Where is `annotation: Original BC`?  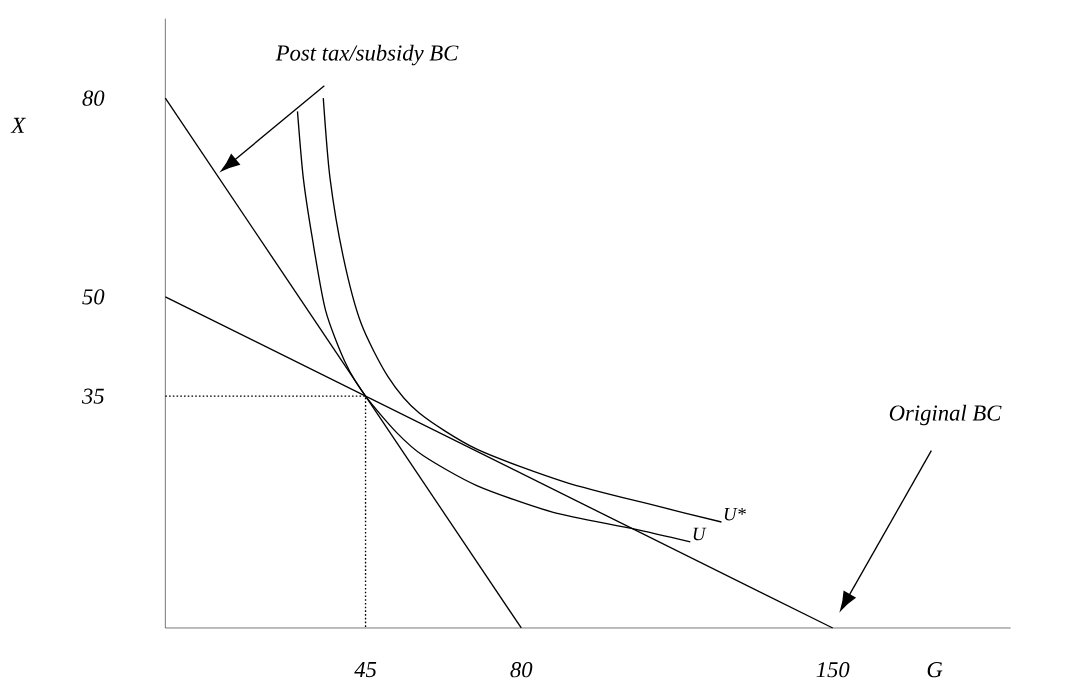 annotation: Original BC is located at coordinates (945, 415).